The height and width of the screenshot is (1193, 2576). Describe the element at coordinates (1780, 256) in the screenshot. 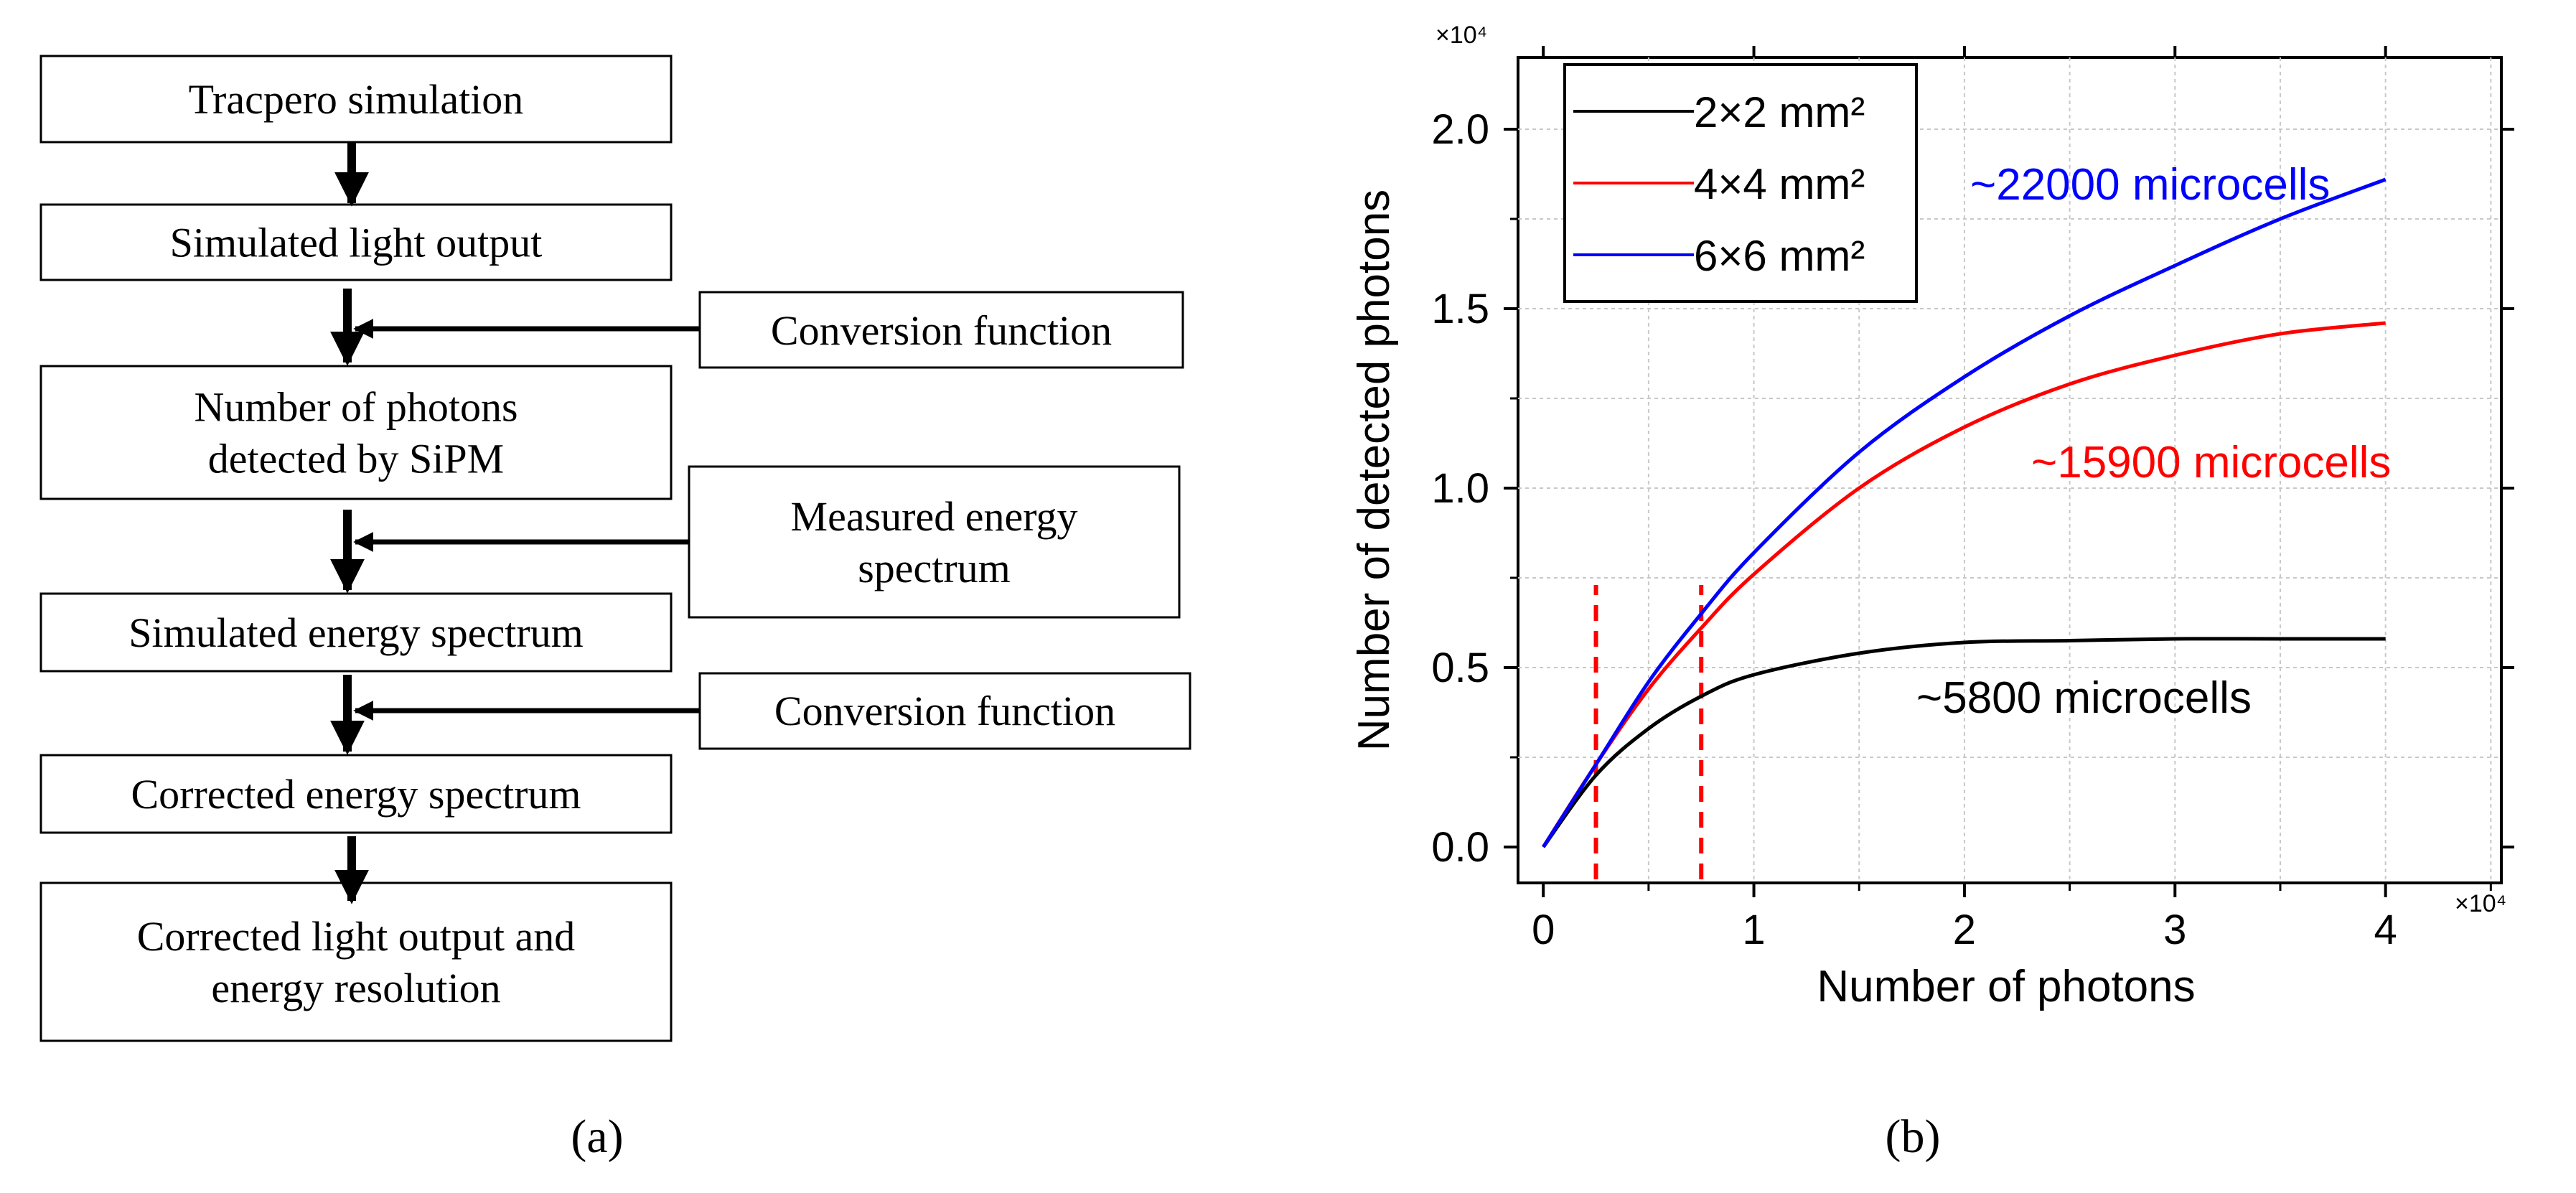

I see `legend-label: 6×6 mm²` at that location.